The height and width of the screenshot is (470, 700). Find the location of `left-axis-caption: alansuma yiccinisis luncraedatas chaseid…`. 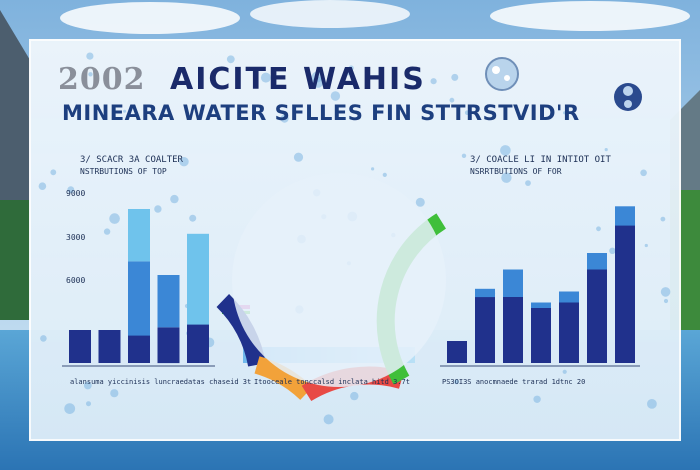

left-axis-caption: alansuma yiccinisis luncraedatas chaseid… is located at coordinates (161, 382).